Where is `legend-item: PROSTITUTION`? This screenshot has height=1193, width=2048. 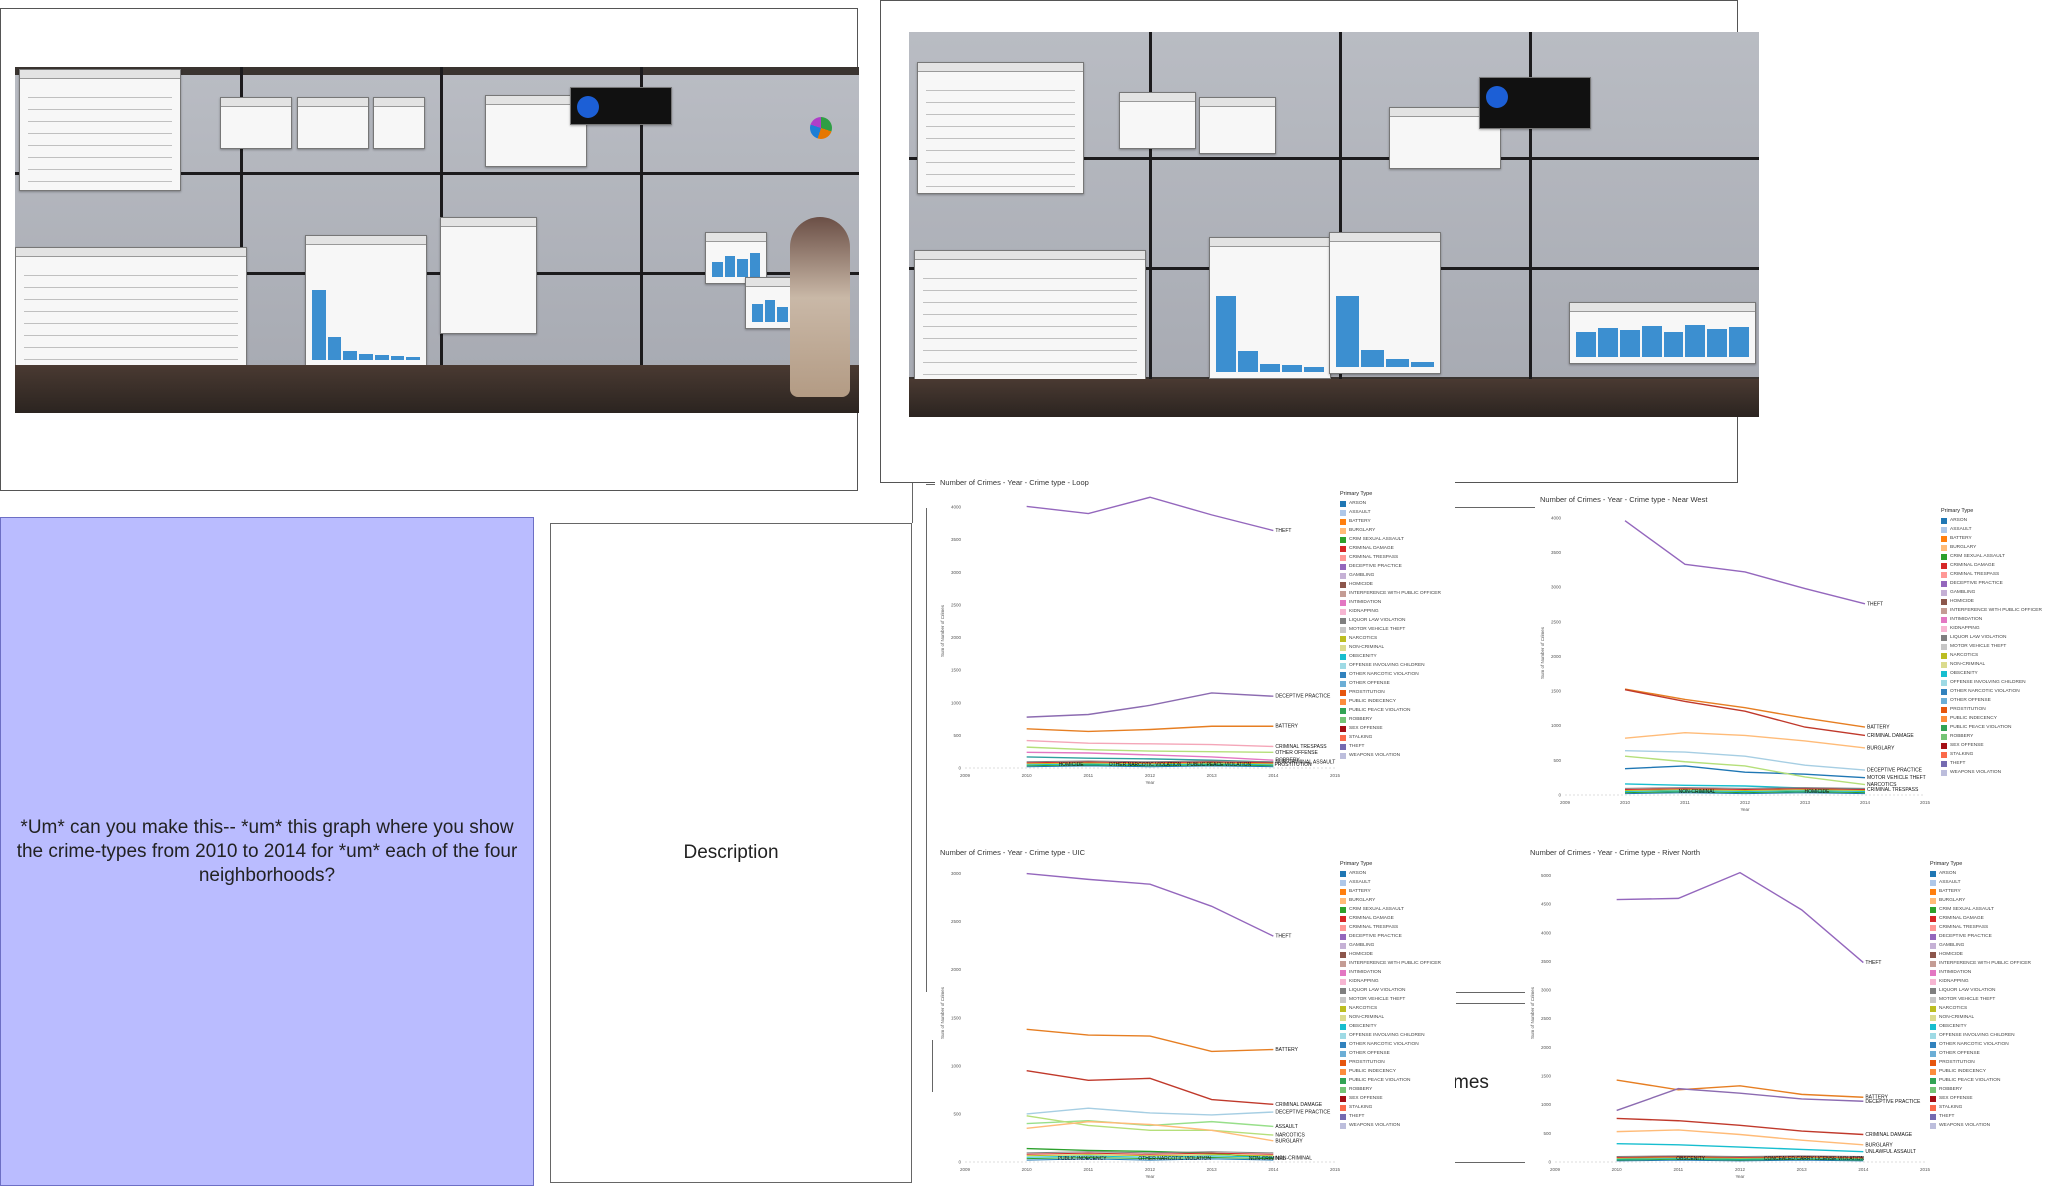 legend-item: PROSTITUTION is located at coordinates (1980, 1062).